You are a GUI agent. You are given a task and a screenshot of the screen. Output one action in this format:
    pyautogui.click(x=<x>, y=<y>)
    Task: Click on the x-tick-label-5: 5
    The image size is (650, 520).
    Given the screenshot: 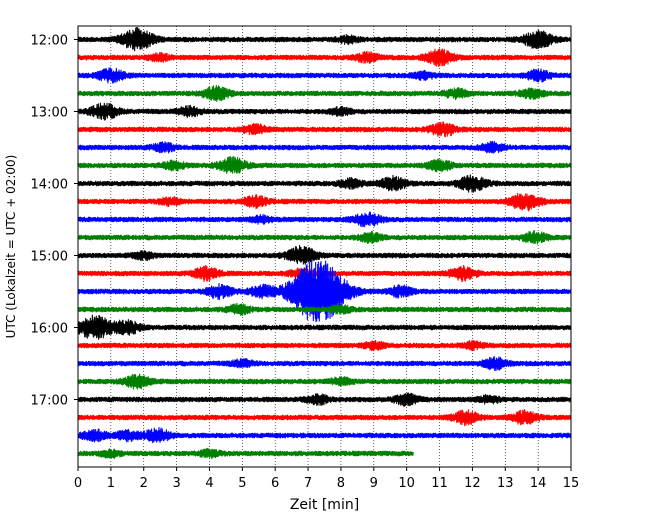 What is the action you would take?
    pyautogui.click(x=242, y=483)
    